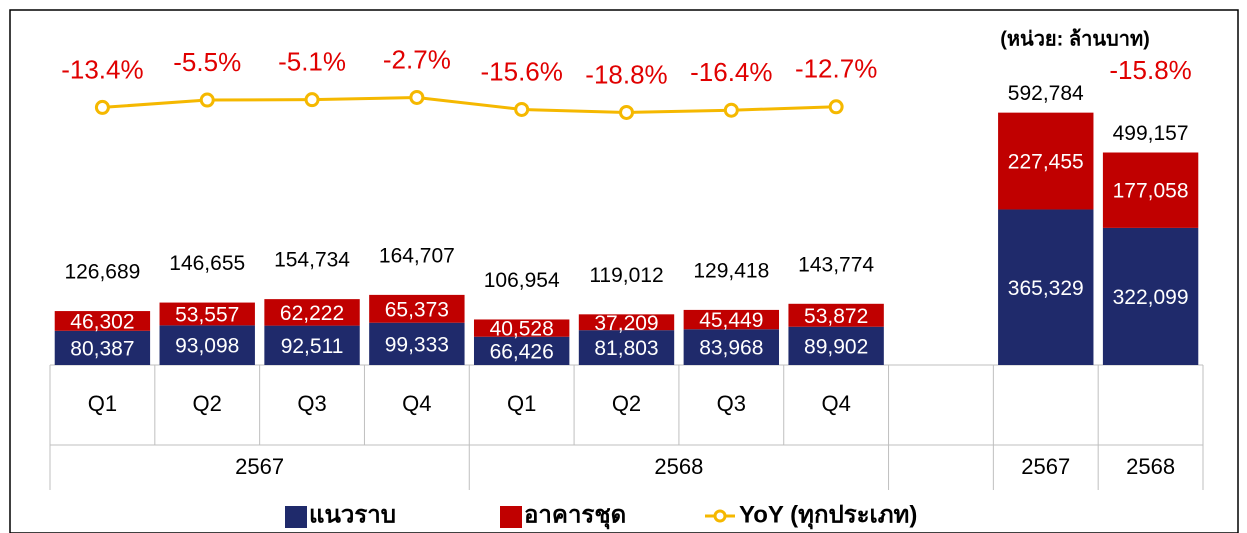 The width and height of the screenshot is (1247, 533). I want to click on data-label: 227,455, so click(1046, 162).